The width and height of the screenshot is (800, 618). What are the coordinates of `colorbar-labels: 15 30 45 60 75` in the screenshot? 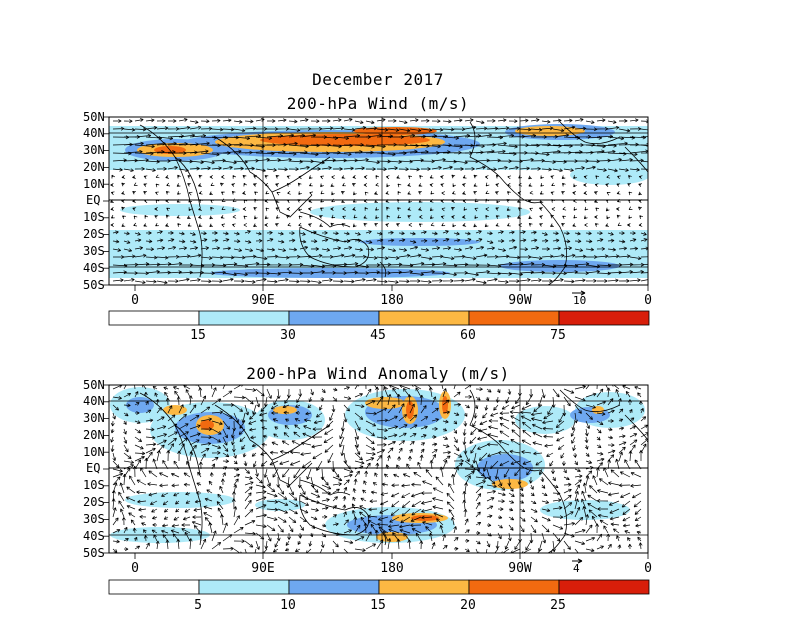 It's located at (378, 335).